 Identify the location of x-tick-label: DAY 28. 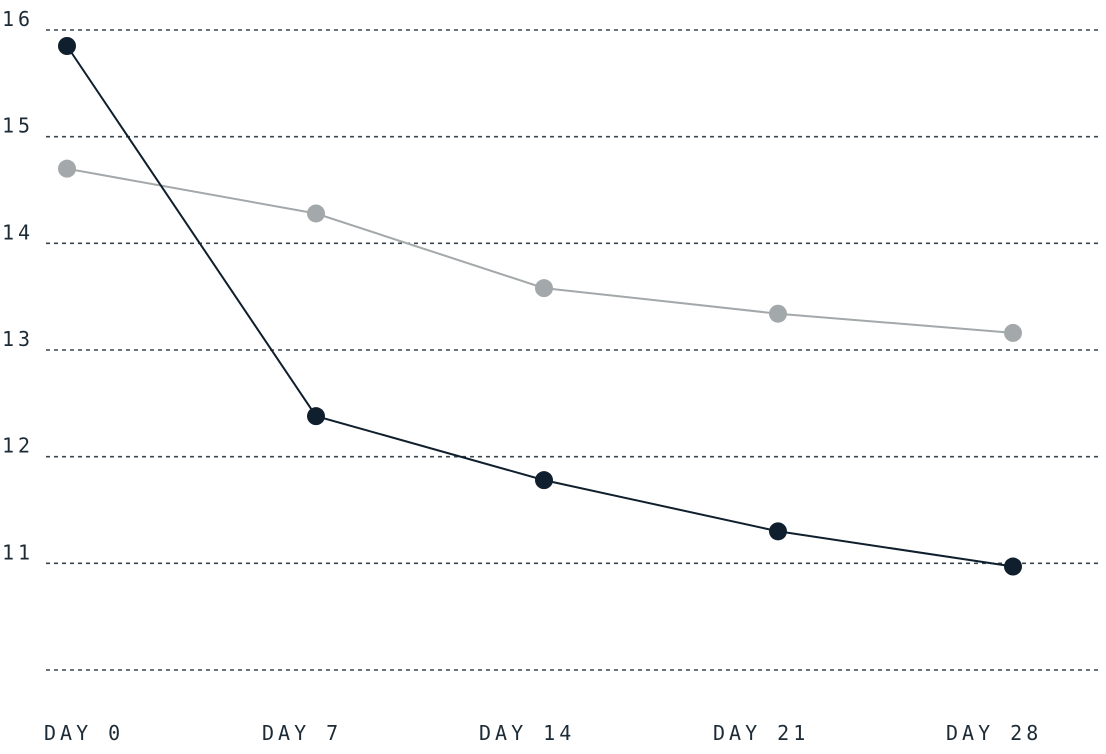
(994, 733).